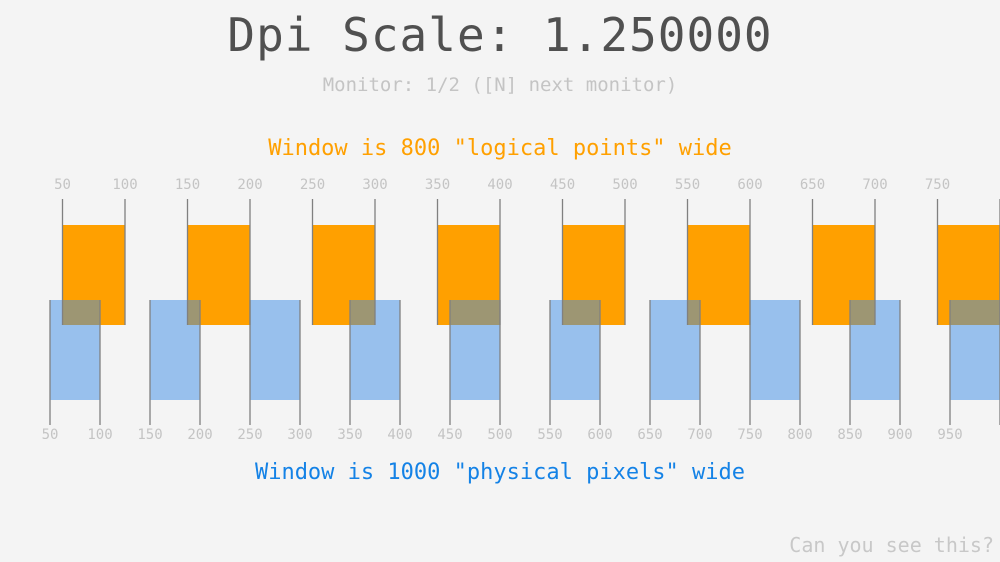 The width and height of the screenshot is (1000, 562). Describe the element at coordinates (125, 185) in the screenshot. I see `logical-tick-label: 100` at that location.